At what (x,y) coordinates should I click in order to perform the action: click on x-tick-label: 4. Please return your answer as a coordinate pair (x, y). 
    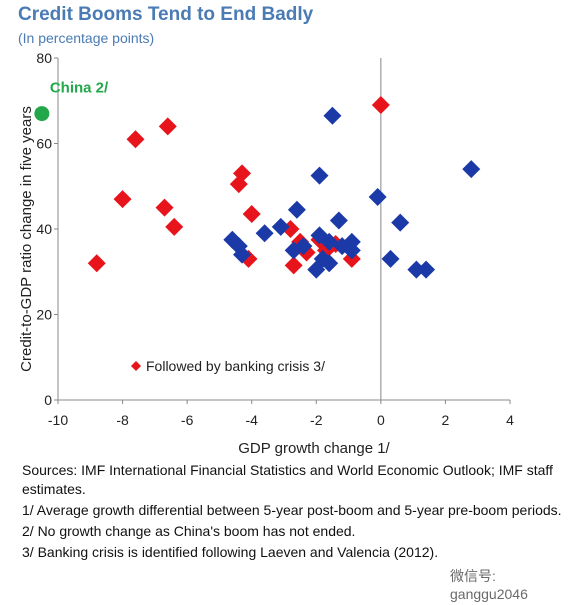
    Looking at the image, I should click on (510, 420).